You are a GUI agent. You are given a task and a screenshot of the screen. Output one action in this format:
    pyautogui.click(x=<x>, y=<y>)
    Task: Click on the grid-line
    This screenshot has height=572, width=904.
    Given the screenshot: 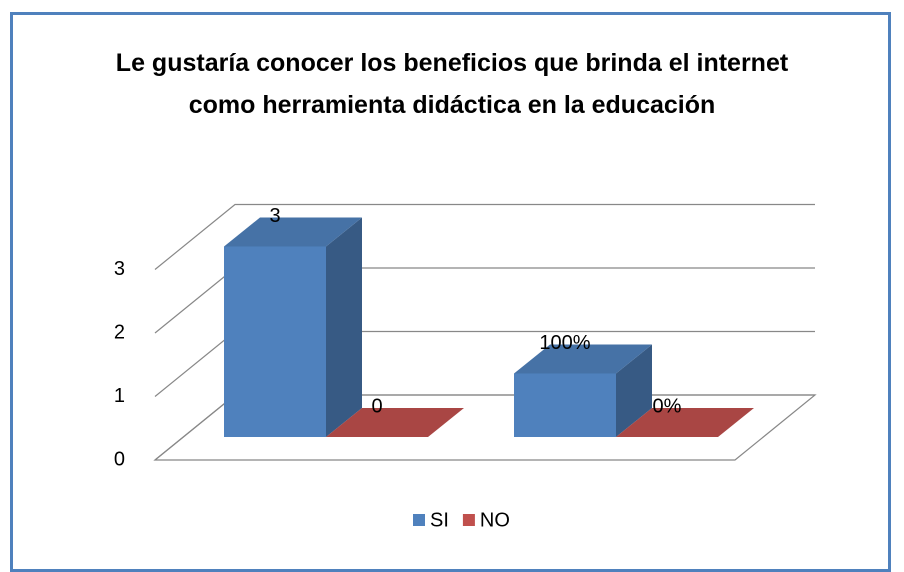 What is the action you would take?
    pyautogui.click(x=484, y=236)
    